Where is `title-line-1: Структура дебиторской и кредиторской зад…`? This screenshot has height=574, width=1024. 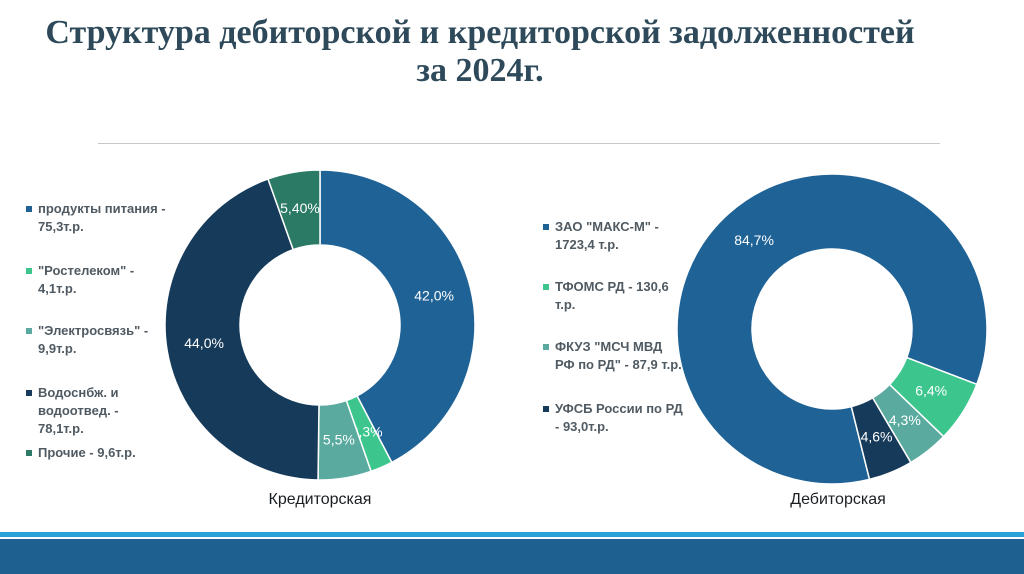
title-line-1: Структура дебиторской и кредиторской зад… is located at coordinates (480, 32).